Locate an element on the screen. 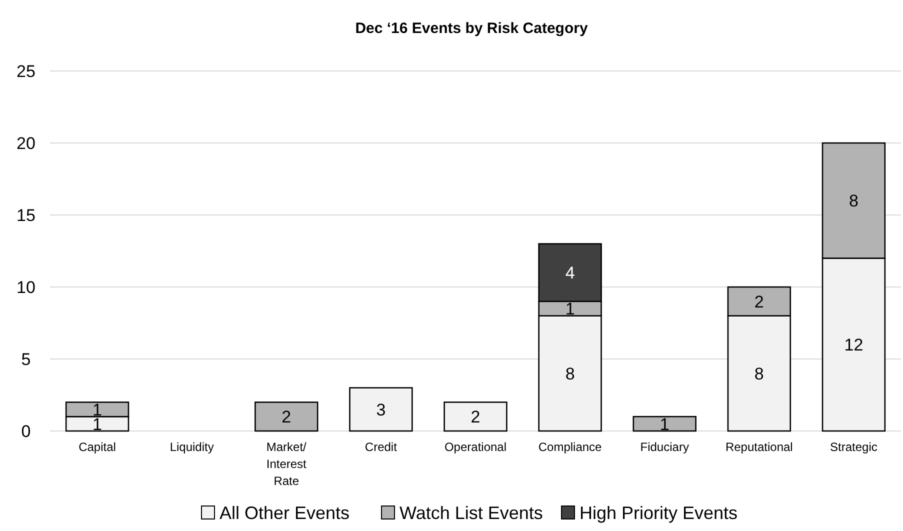 The image size is (903, 531). data-label: 3 is located at coordinates (381, 410).